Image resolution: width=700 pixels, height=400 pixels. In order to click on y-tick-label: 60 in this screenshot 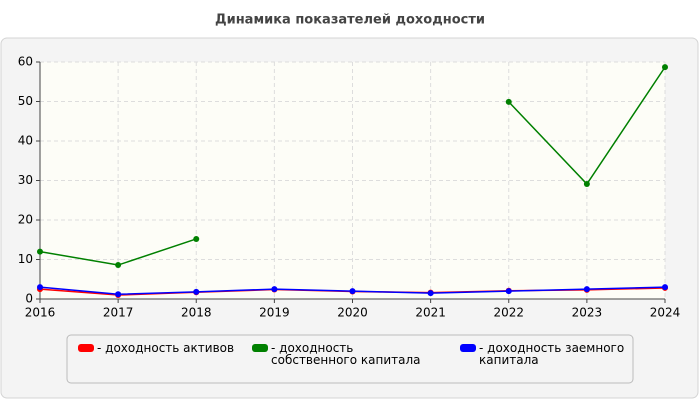, I will do `click(25, 62)`.